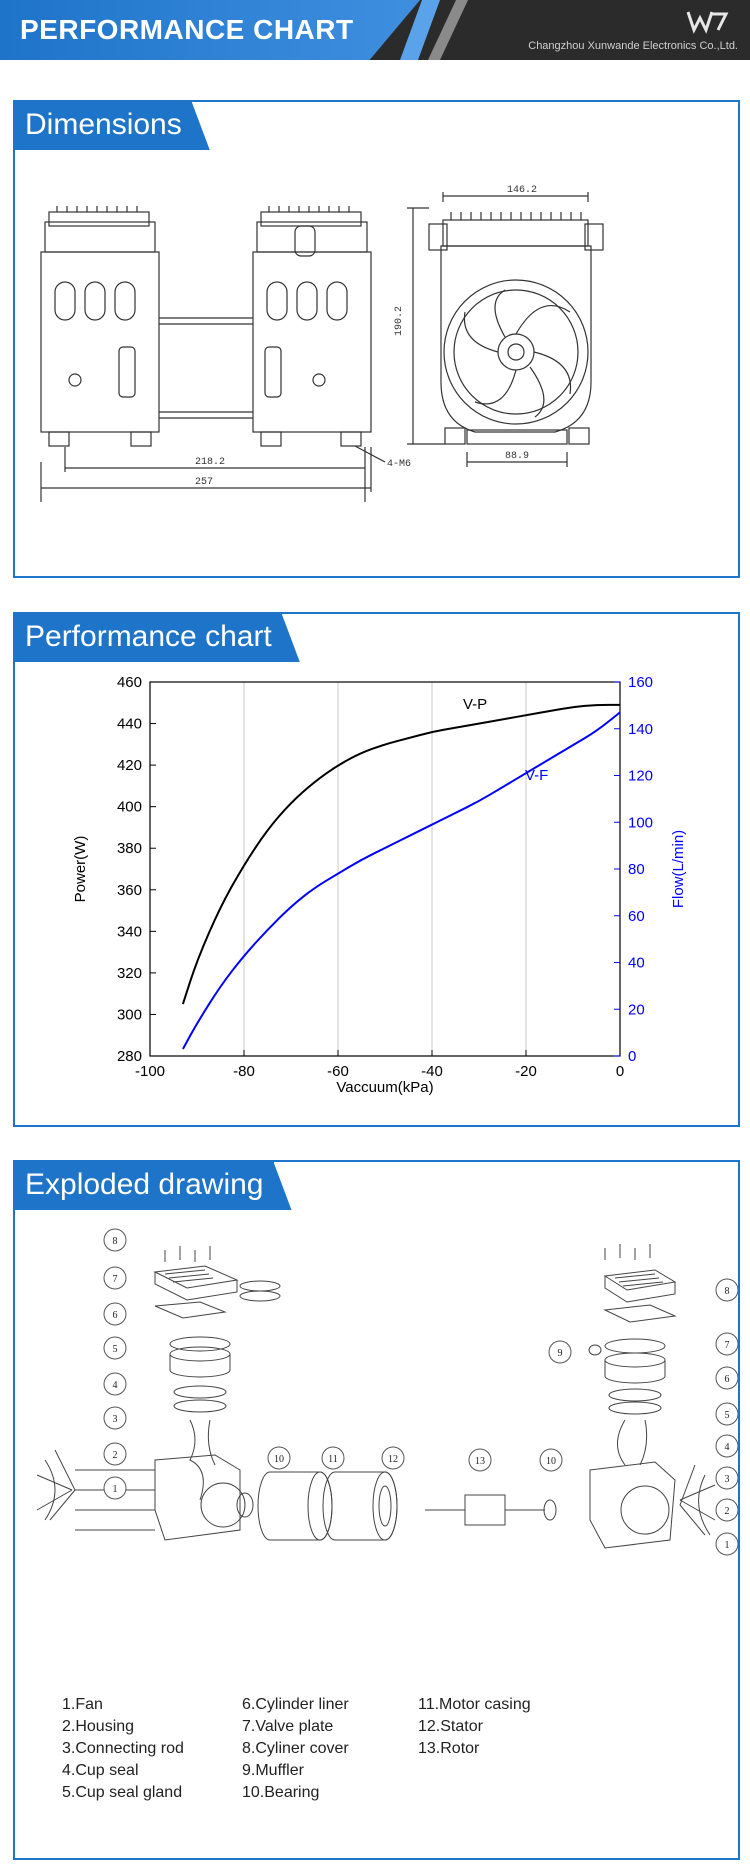 The height and width of the screenshot is (1875, 750). Describe the element at coordinates (632, 1056) in the screenshot. I see `y2-tick-label: 0` at that location.